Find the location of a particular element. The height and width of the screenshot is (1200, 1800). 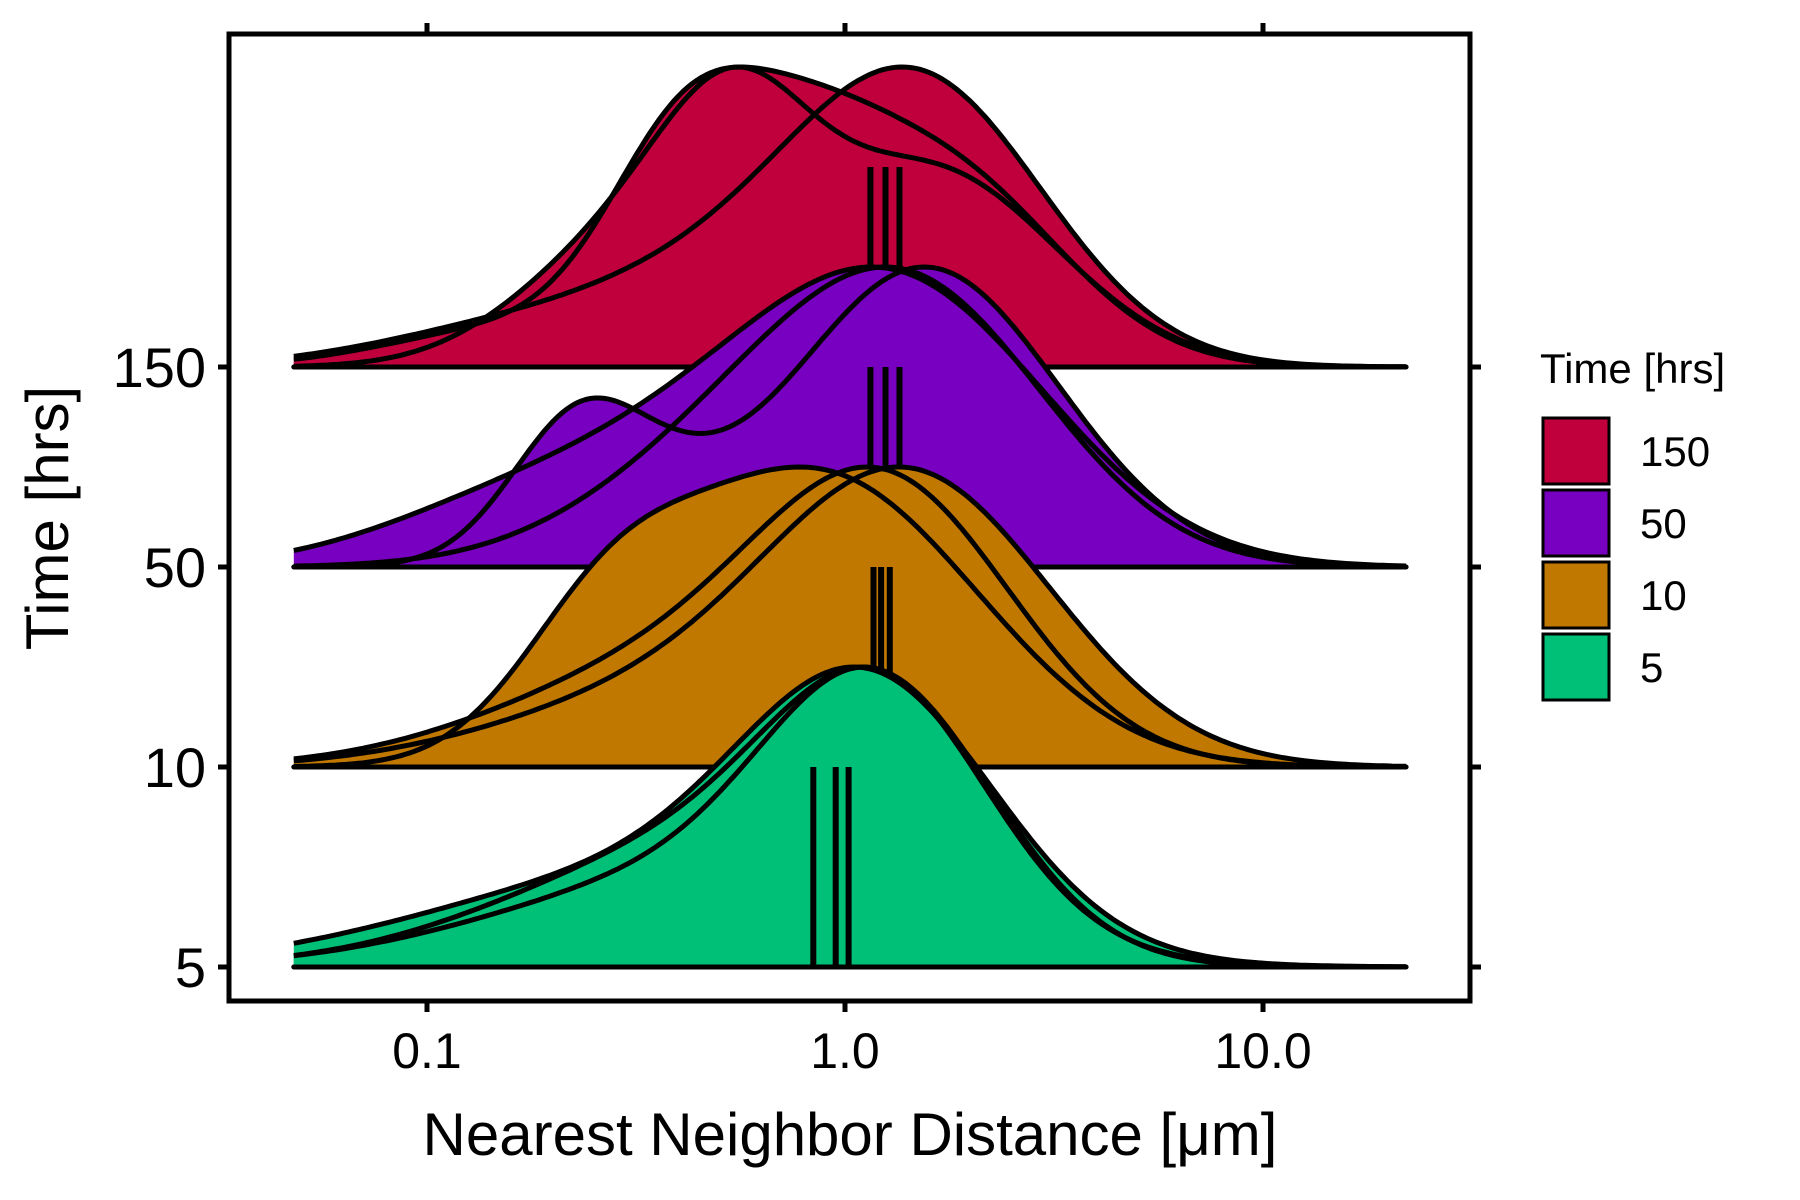

legend: Time [hrs] 150 50 10 5 is located at coordinates (1632, 523).